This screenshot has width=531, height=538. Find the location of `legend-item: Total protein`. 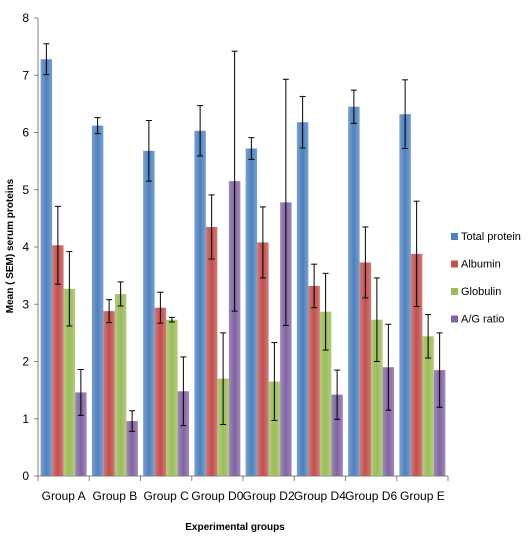

legend-item: Total protein is located at coordinates (486, 237).